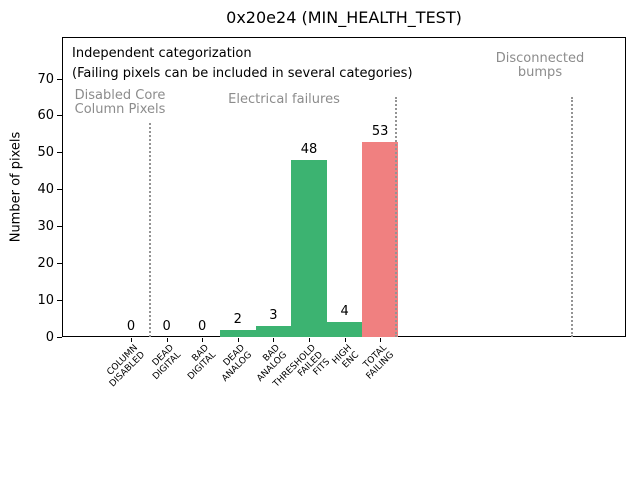 The height and width of the screenshot is (480, 640). Describe the element at coordinates (45, 300) in the screenshot. I see `y-tick-label: 10` at that location.